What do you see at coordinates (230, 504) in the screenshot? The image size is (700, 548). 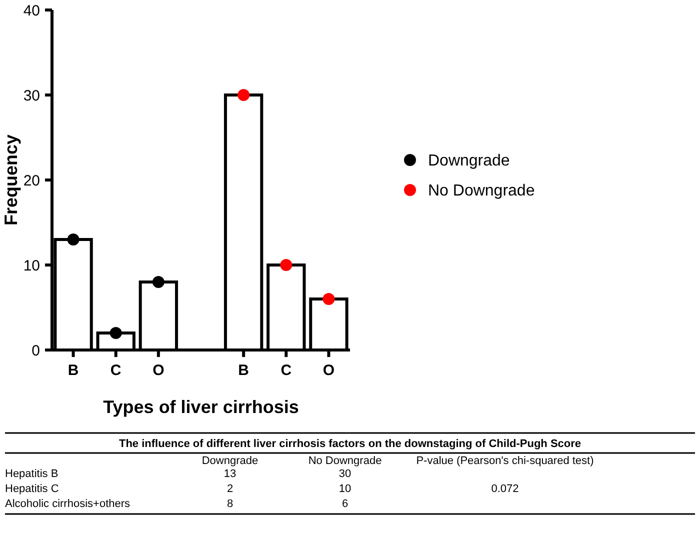 I see `text: 8` at bounding box center [230, 504].